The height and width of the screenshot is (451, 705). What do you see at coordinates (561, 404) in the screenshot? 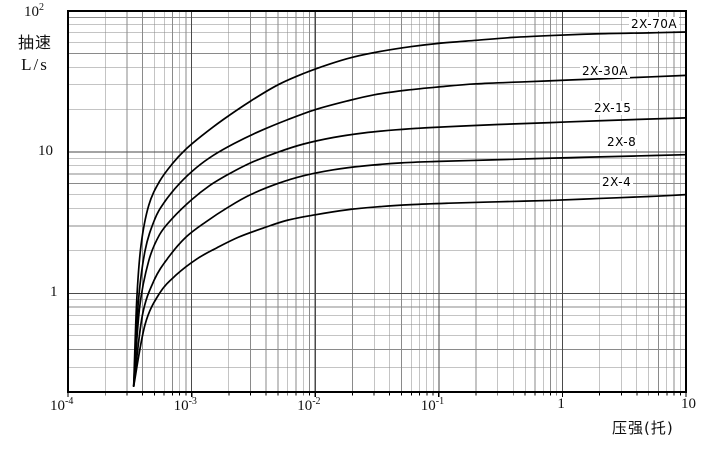
I see `x-tick-label: 1` at bounding box center [561, 404].